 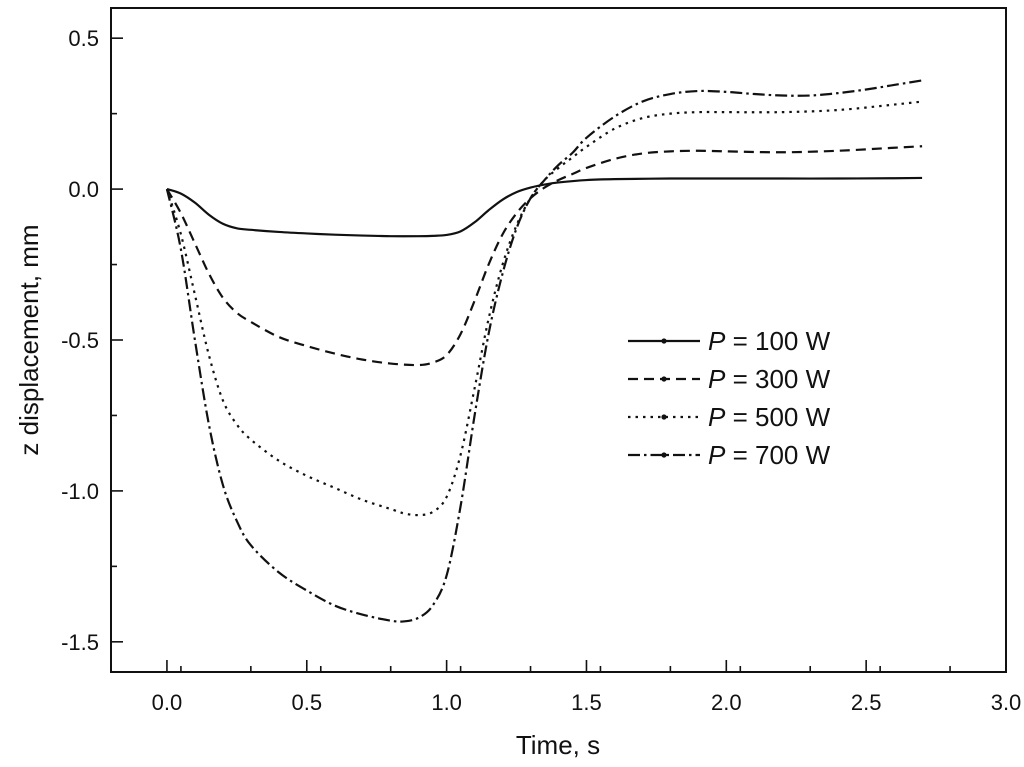 I want to click on legend-entry-label: P = 500 W, so click(x=769, y=417).